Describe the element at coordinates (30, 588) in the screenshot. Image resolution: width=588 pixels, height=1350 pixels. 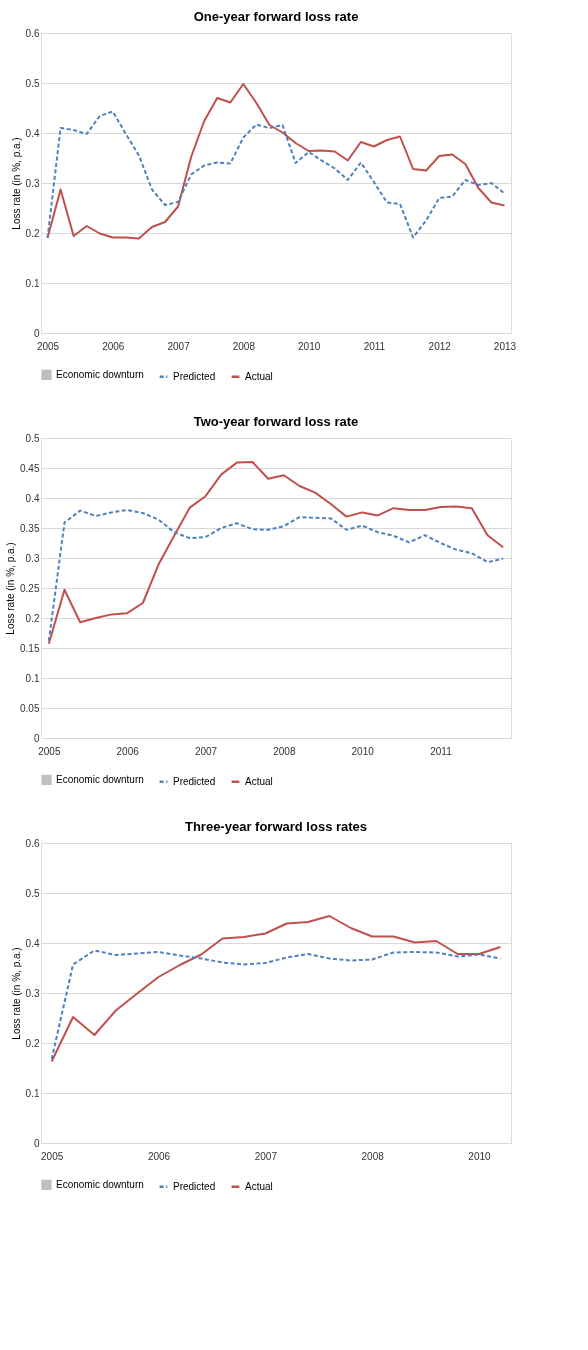
I see `y-tick-label: 0.25` at that location.